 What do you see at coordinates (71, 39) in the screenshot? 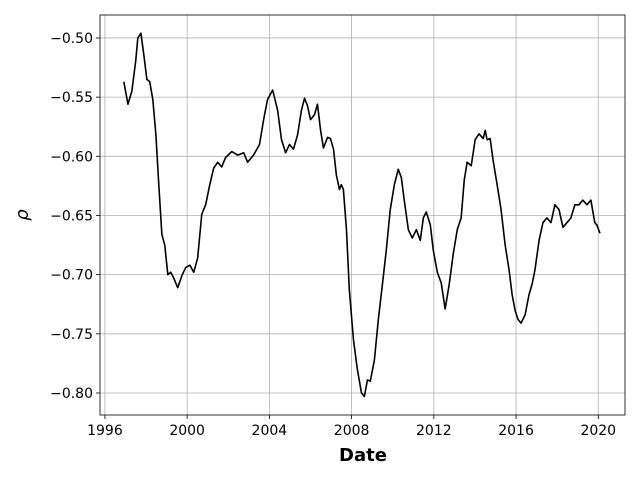
I see `y-tick-label: −0.50` at bounding box center [71, 39].